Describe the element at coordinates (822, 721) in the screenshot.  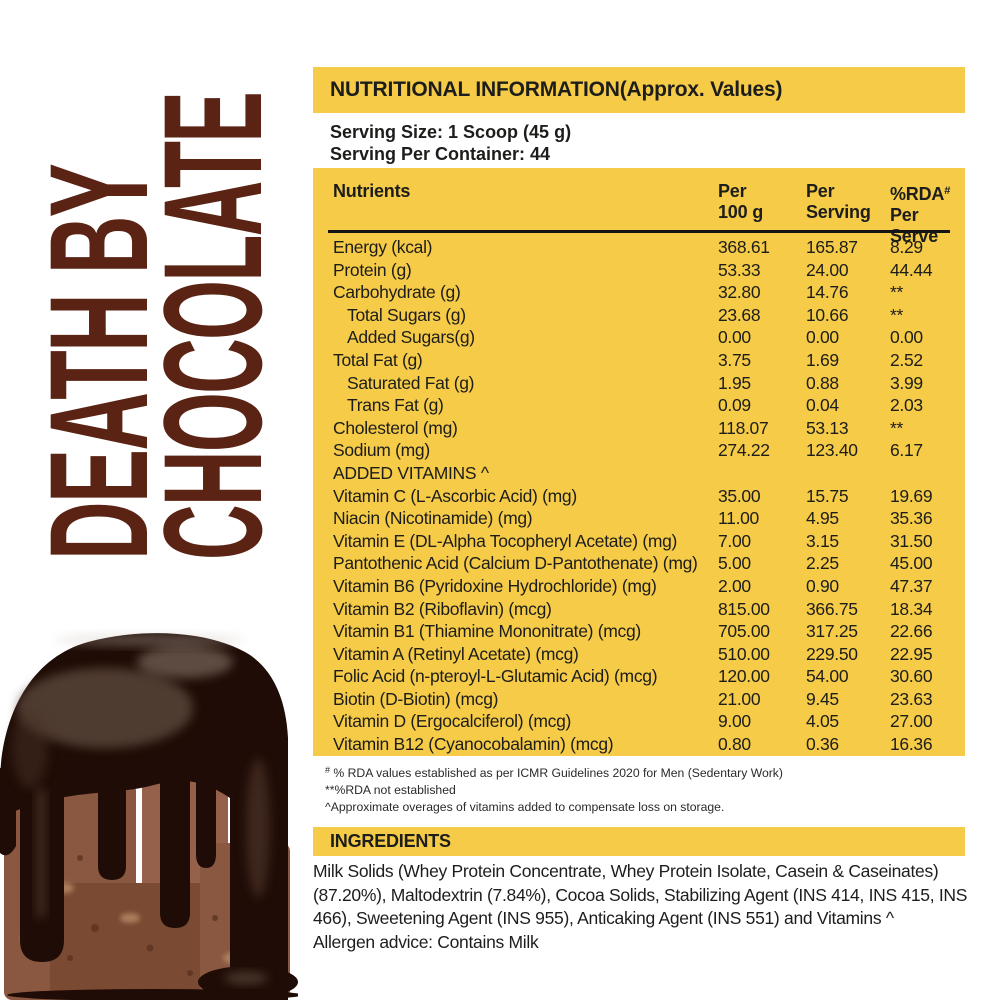
I see `value-per-serving: 4.05` at that location.